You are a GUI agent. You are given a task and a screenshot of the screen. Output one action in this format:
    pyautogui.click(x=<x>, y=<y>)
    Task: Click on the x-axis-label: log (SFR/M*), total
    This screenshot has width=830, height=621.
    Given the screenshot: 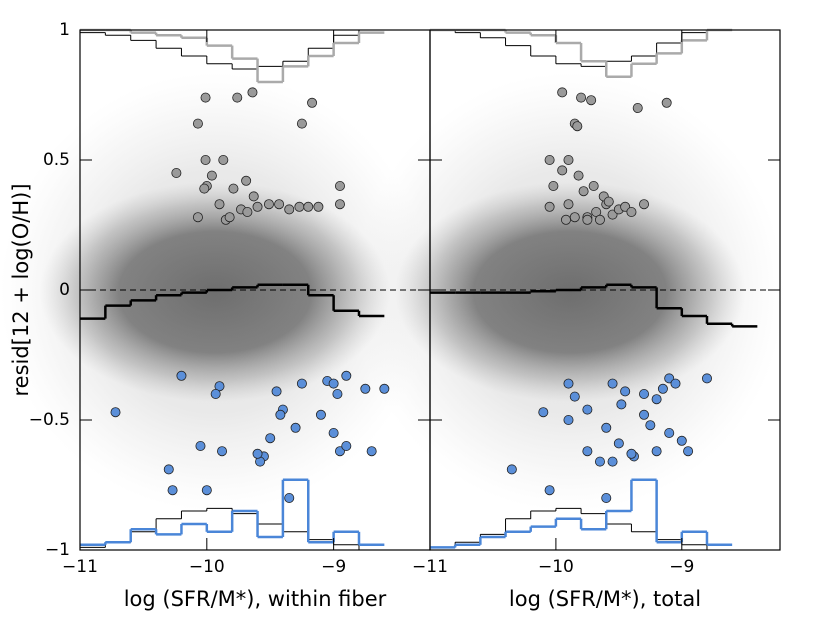 What is the action you would take?
    pyautogui.click(x=605, y=599)
    